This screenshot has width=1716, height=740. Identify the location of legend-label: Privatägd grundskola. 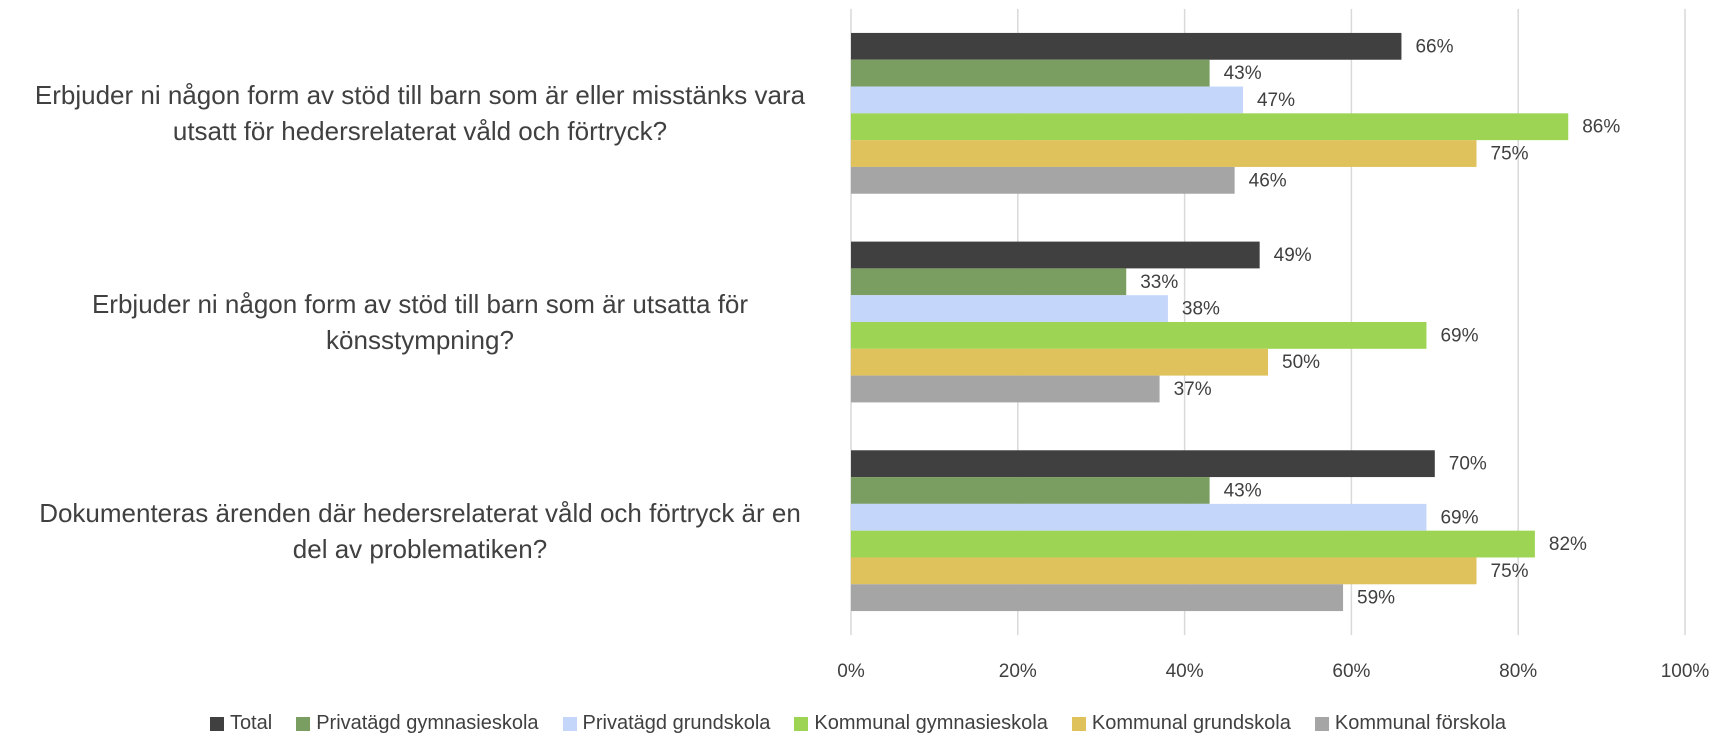
(676, 723).